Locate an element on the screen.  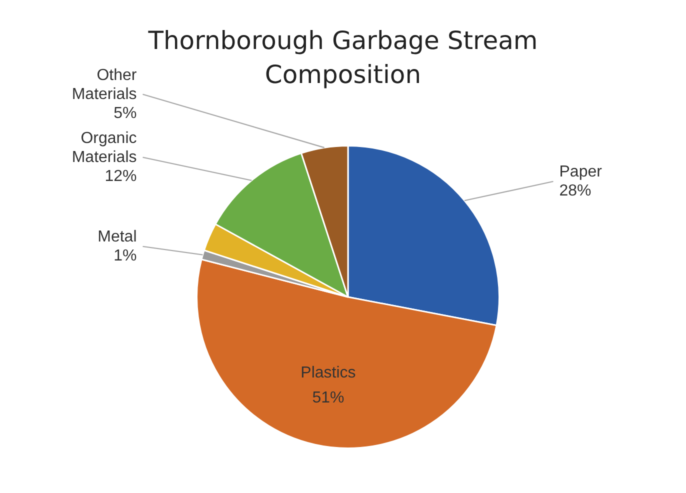
chart-title: Thornborough Garbage Stream Composition is located at coordinates (343, 58).